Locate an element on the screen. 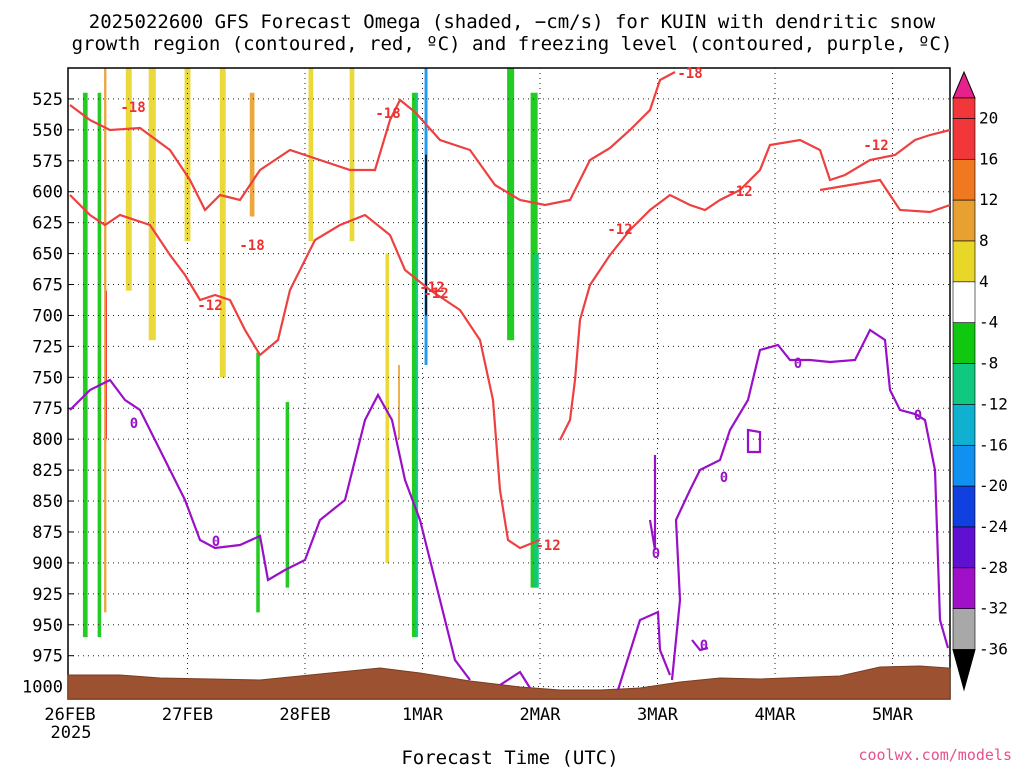 Image resolution: width=1024 pixels, height=768 pixels. y-tick-label: 950 is located at coordinates (47, 626).